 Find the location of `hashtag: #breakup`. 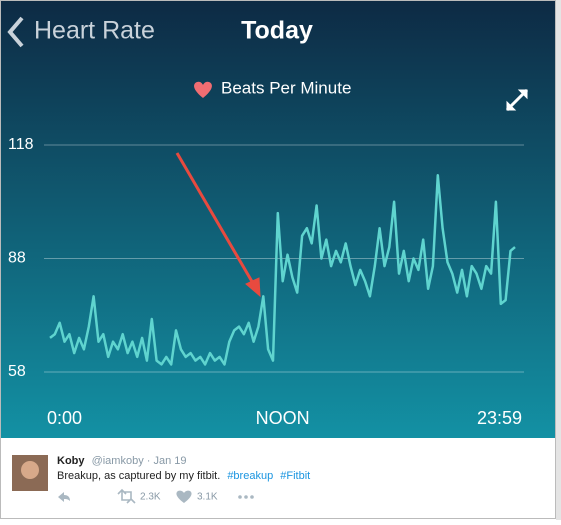

hashtag: #breakup is located at coordinates (250, 476).